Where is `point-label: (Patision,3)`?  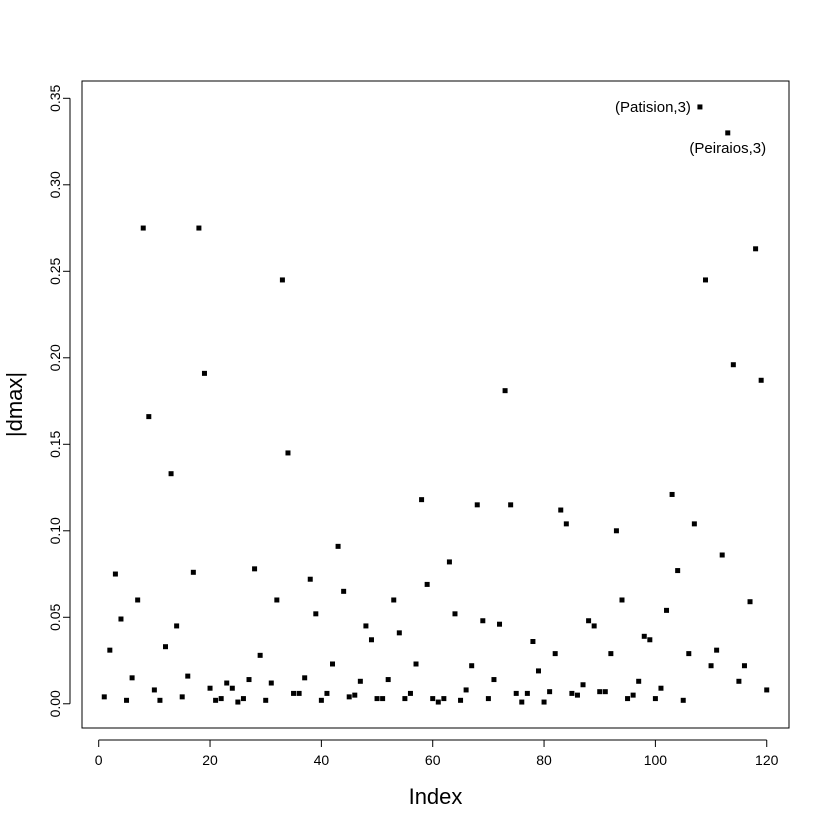 point-label: (Patision,3) is located at coordinates (653, 107).